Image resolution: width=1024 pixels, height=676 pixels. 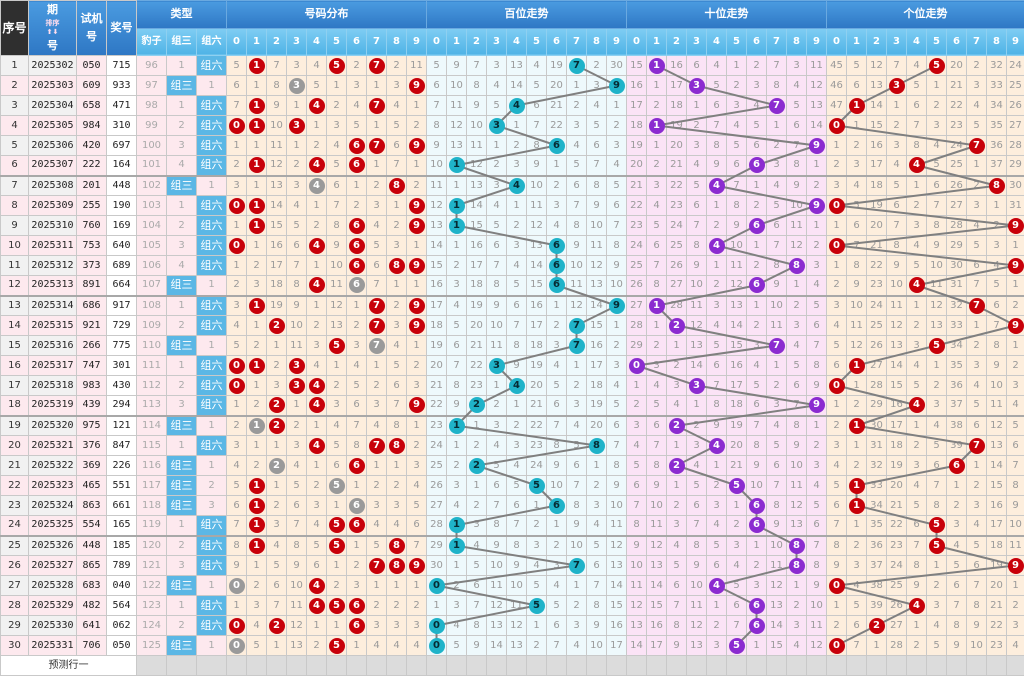 What do you see at coordinates (817, 86) in the screenshot?
I see `shi-cell: 12` at bounding box center [817, 86].